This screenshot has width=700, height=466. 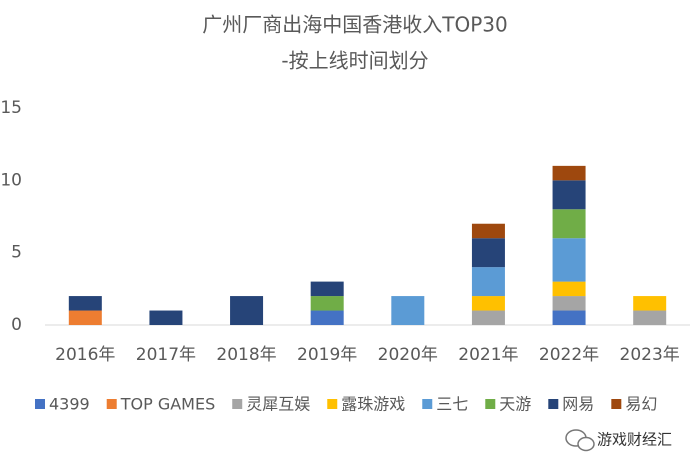 I want to click on x-tick-label: 2019年, so click(x=327, y=355).